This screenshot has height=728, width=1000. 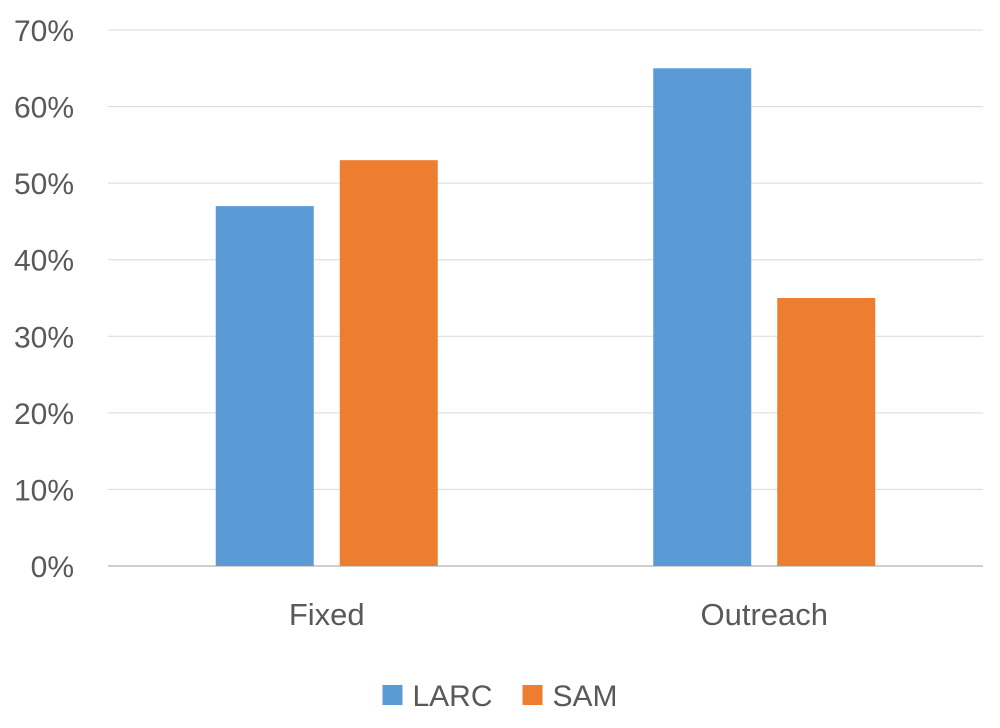 I want to click on legend-label: LARC, so click(x=452, y=696).